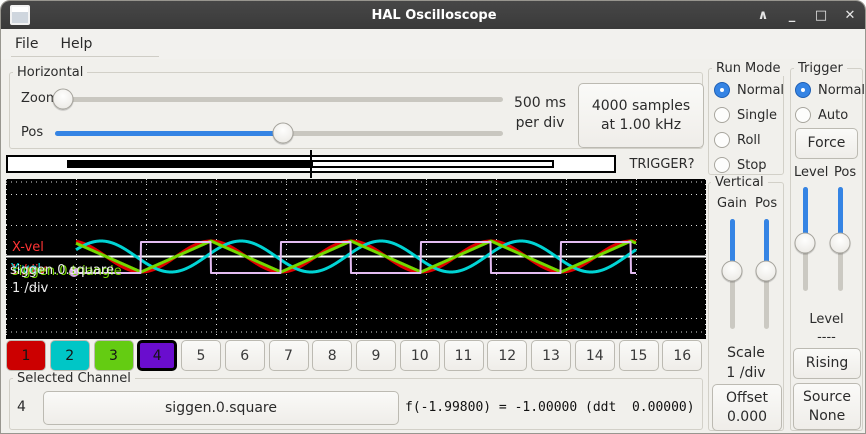 This screenshot has height=434, width=866. What do you see at coordinates (820, 68) in the screenshot?
I see `trigger-frame-label: Trigger` at bounding box center [820, 68].